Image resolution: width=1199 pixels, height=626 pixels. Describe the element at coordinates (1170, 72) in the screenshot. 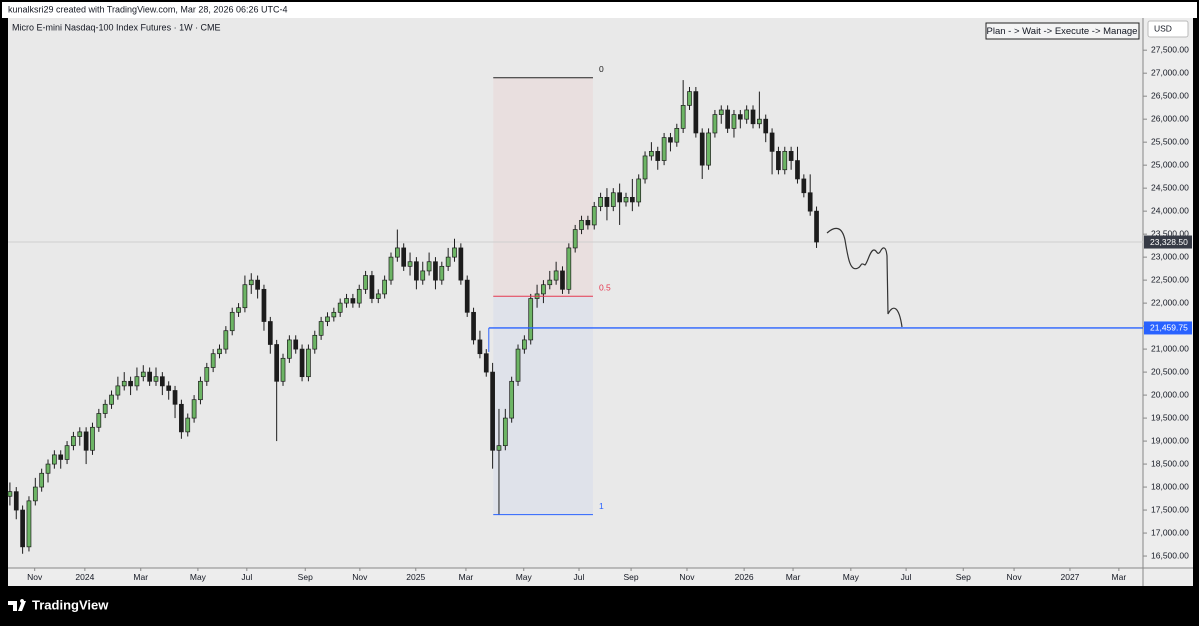

I see `y-tick-label: 27,000.00` at that location.